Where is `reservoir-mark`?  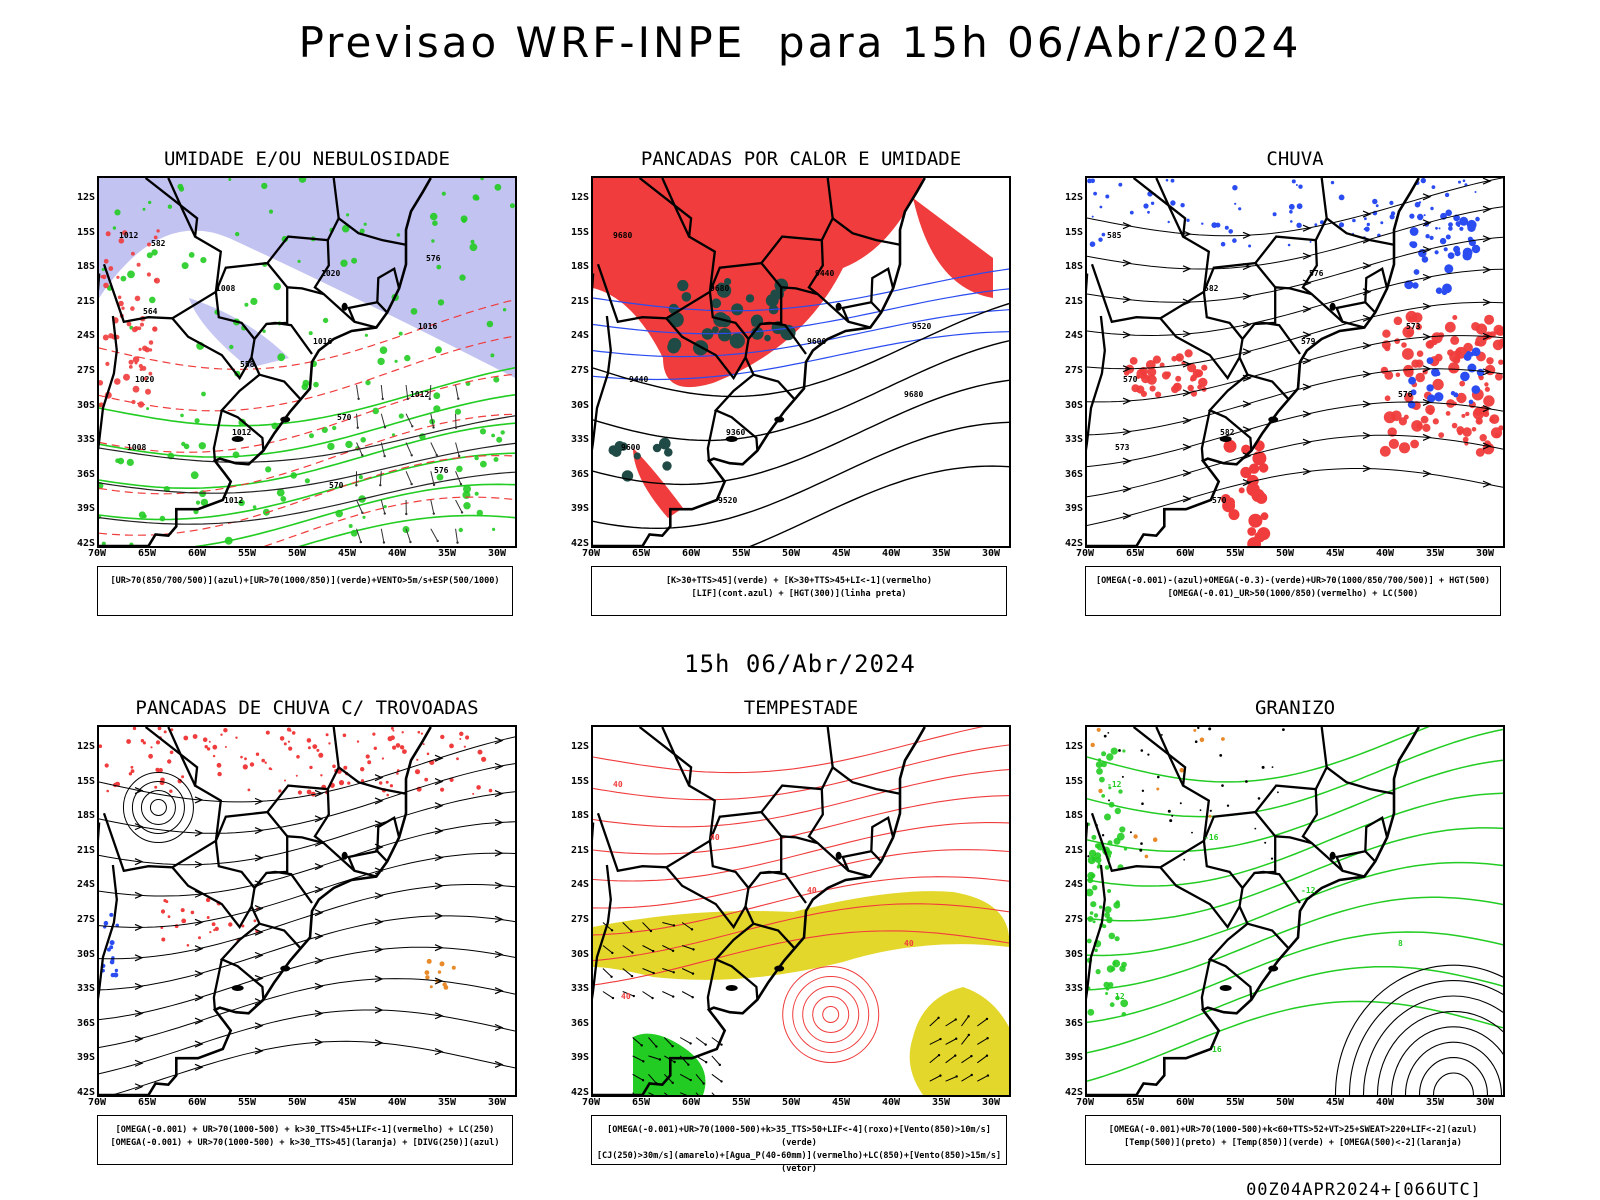
reservoir-mark is located at coordinates (344, 855).